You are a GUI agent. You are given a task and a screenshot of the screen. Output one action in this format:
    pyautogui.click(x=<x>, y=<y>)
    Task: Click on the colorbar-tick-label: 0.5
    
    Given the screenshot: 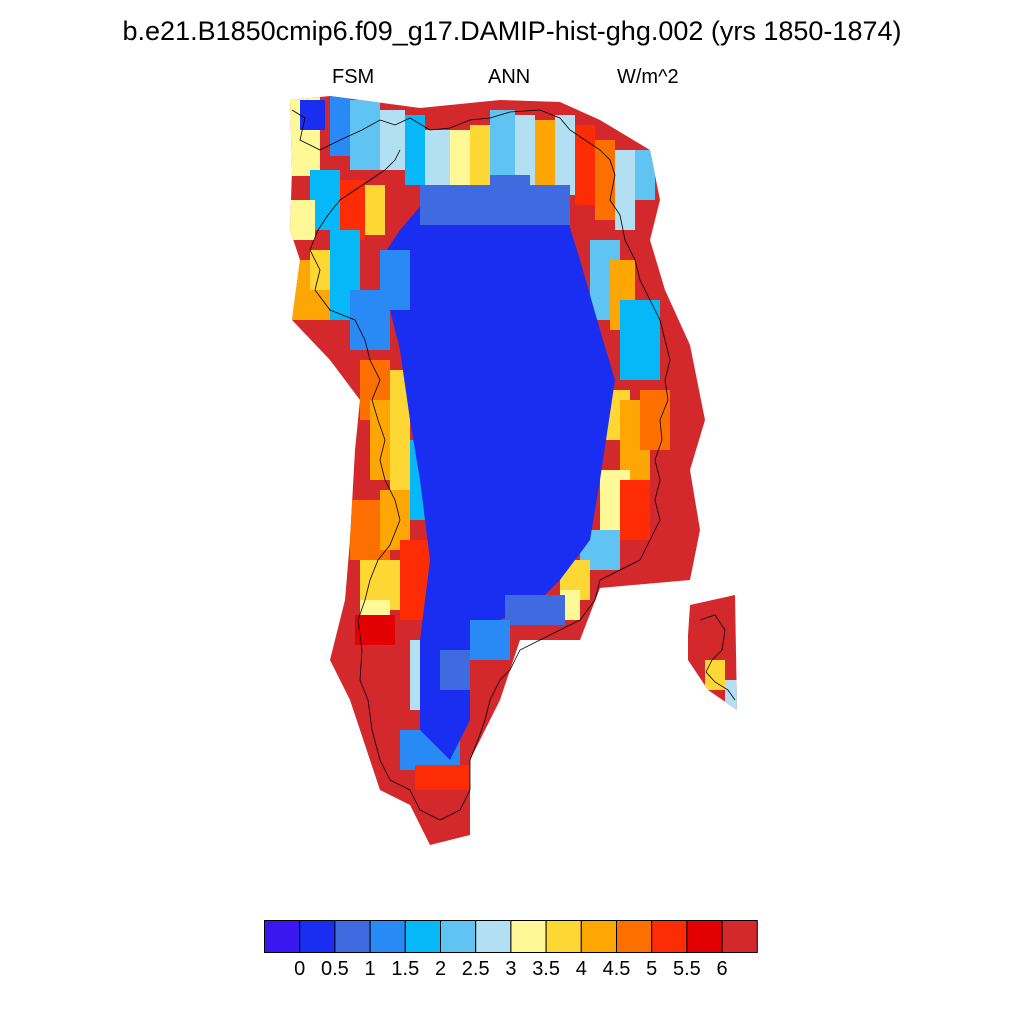 What is the action you would take?
    pyautogui.click(x=334, y=969)
    